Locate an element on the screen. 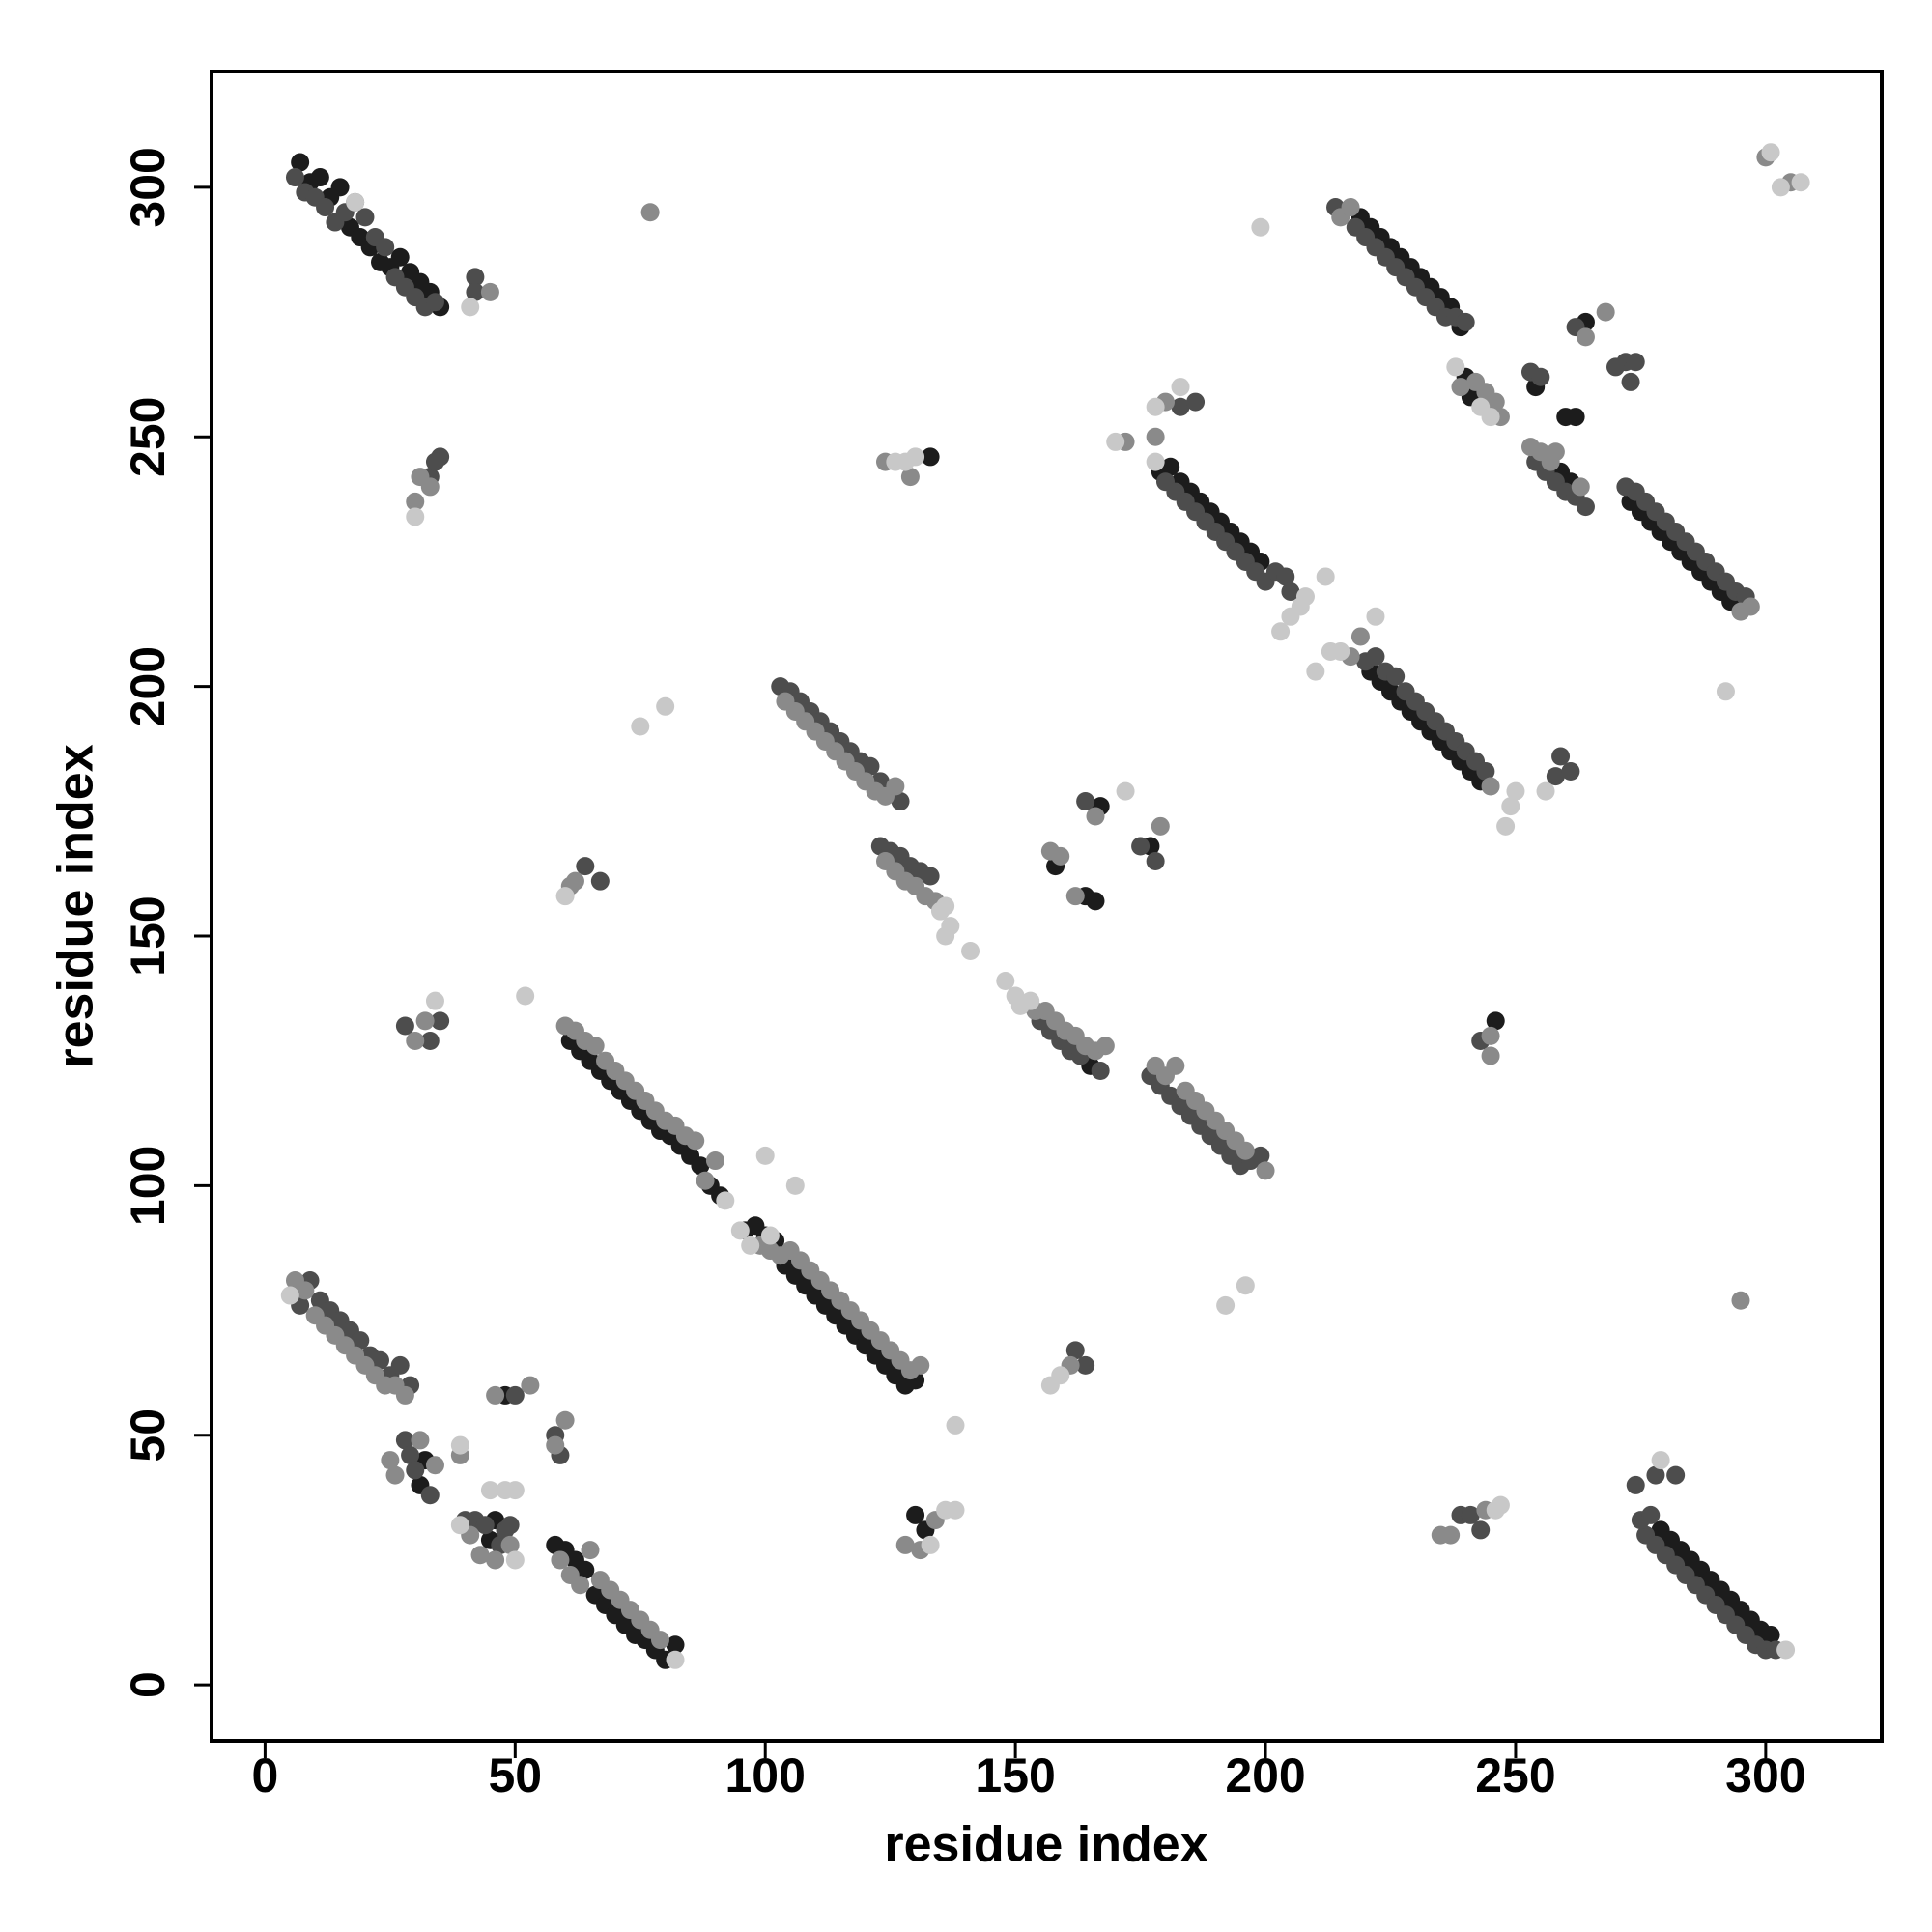  x-tick-label: 100 is located at coordinates (765, 1775).